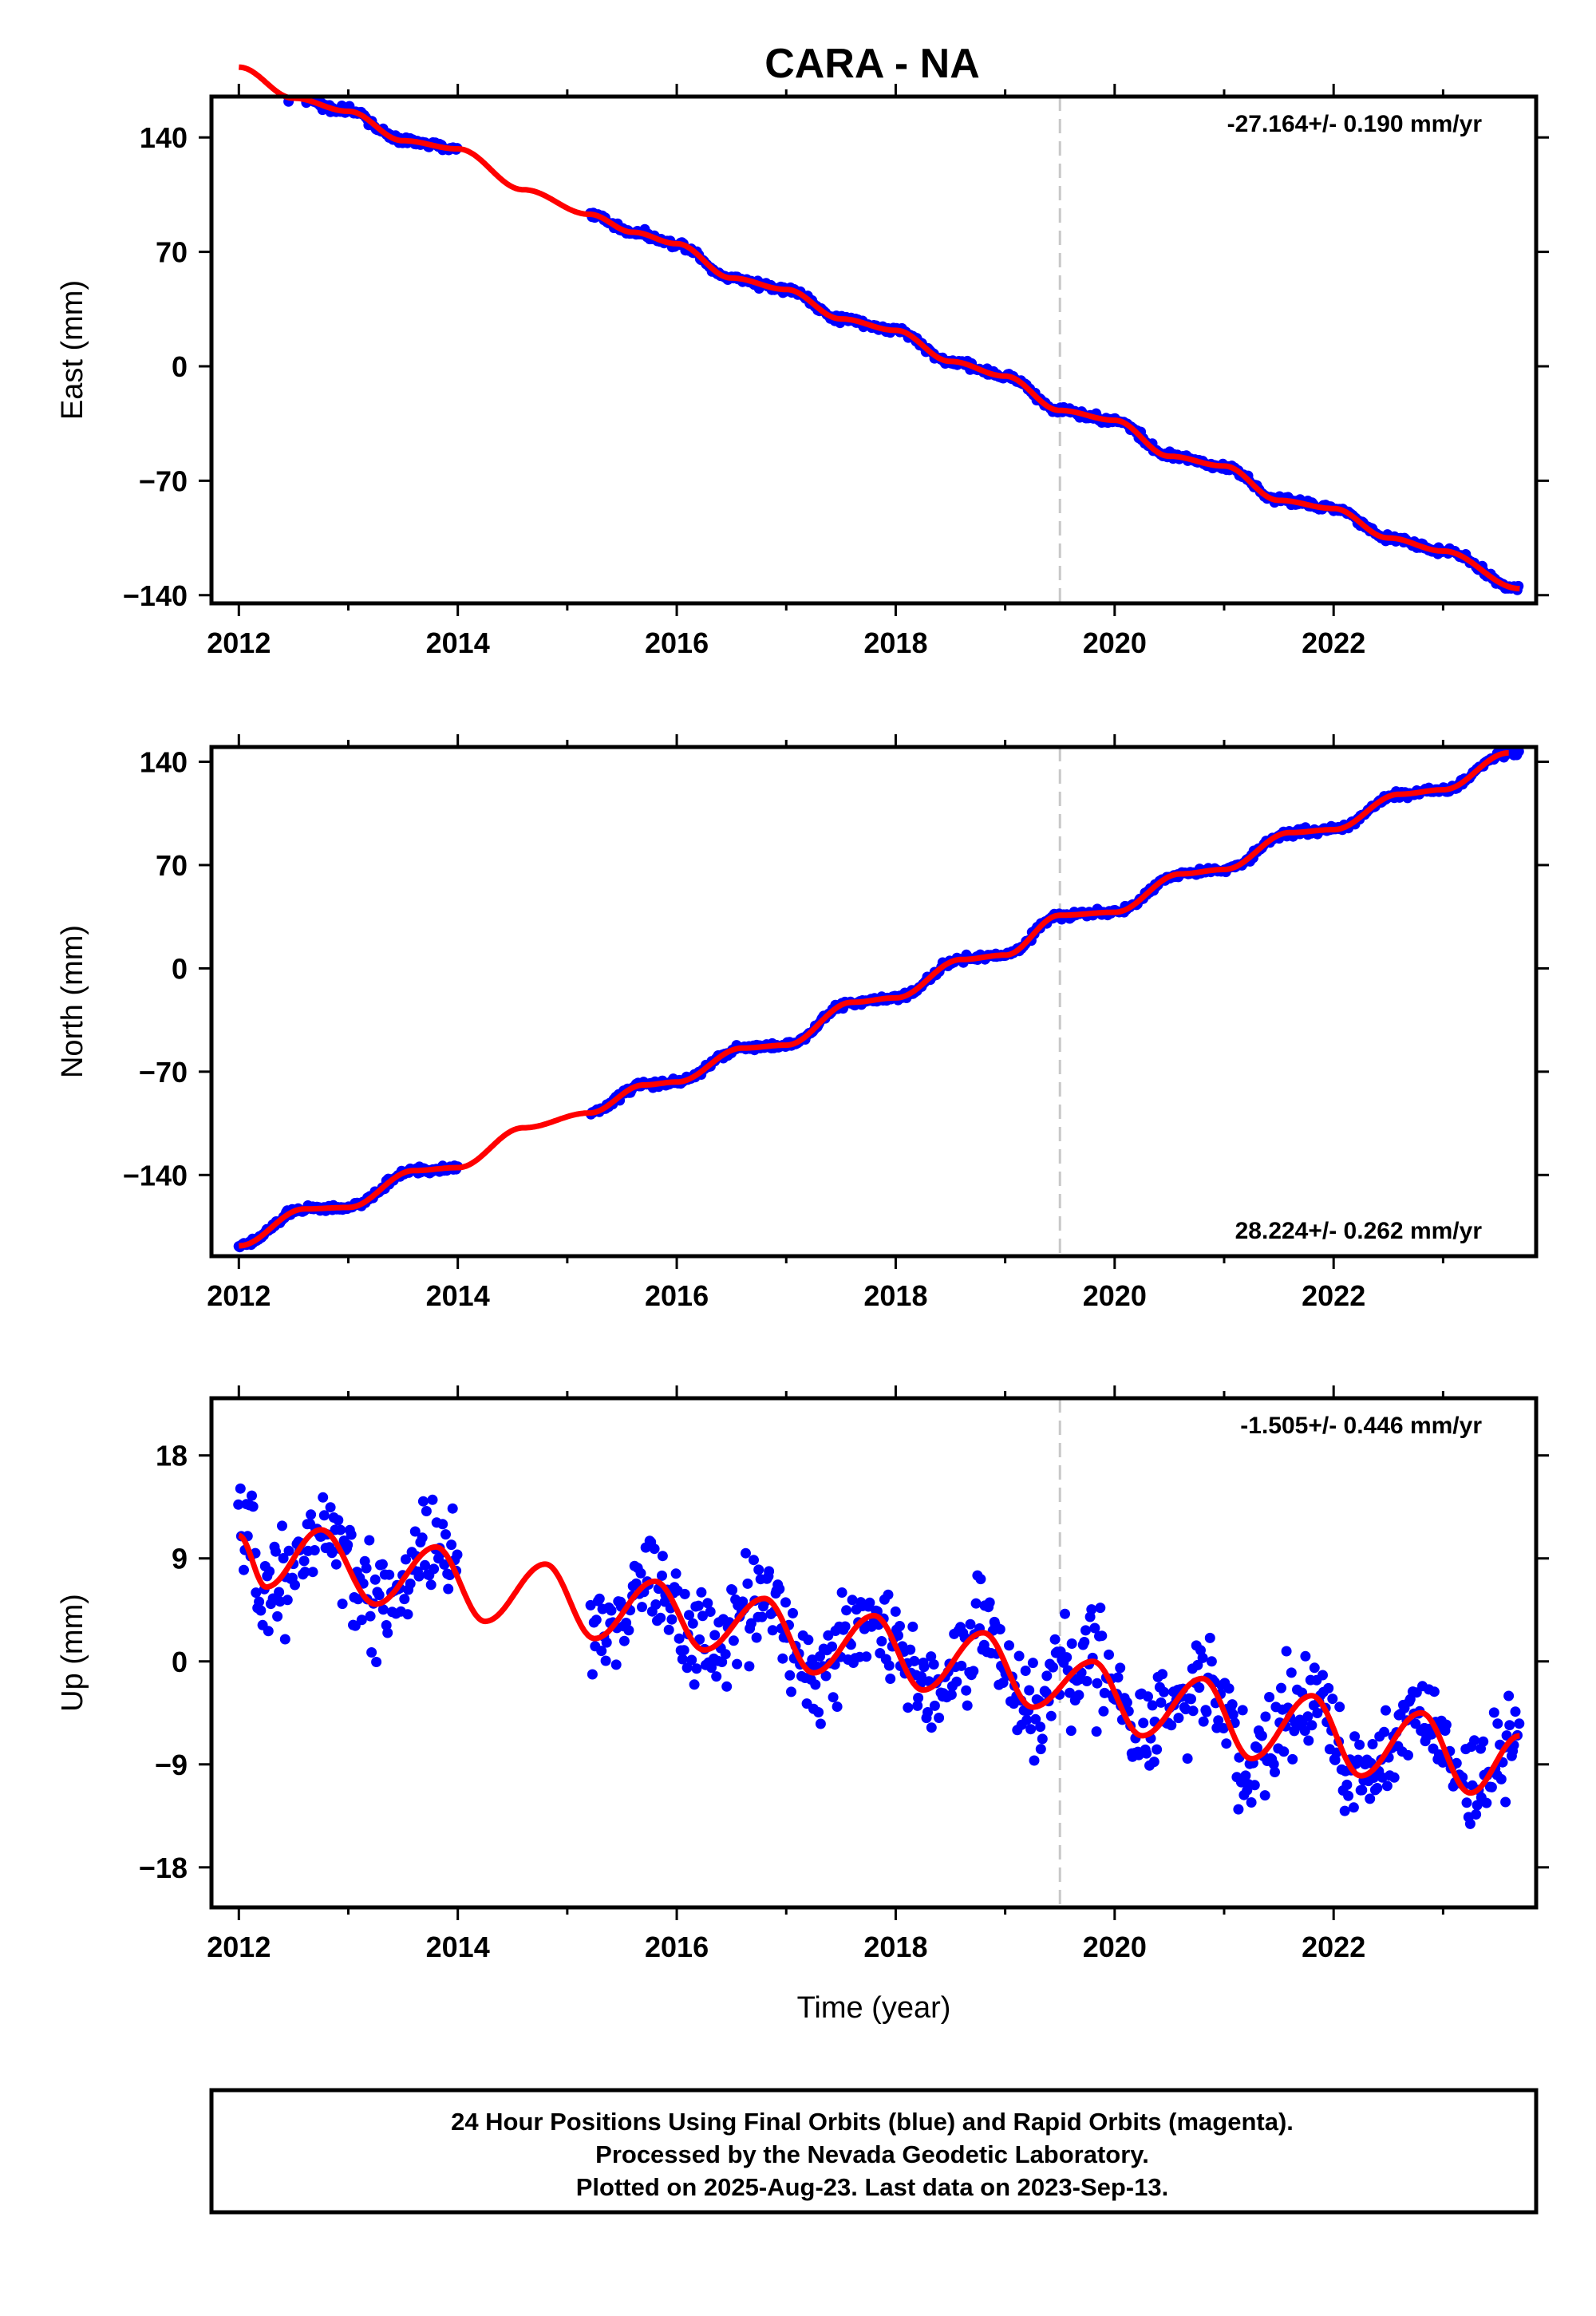 The width and height of the screenshot is (1596, 2316). Describe the element at coordinates (872, 64) in the screenshot. I see `chart-title: CARA - NA` at that location.